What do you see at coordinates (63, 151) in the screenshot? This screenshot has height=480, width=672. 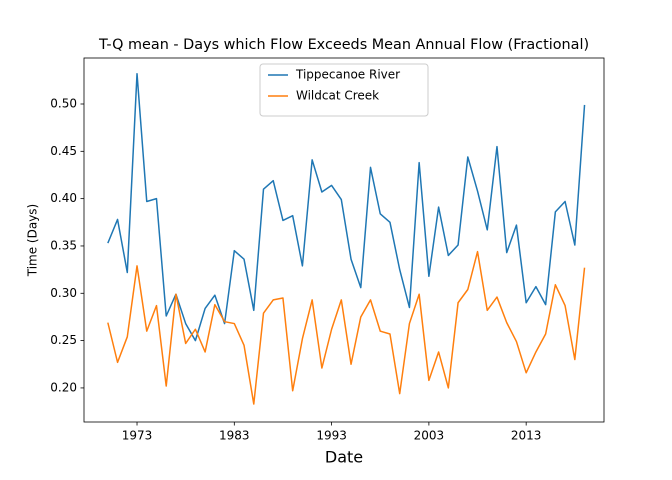 I see `y-tick-label: 0.45` at bounding box center [63, 151].